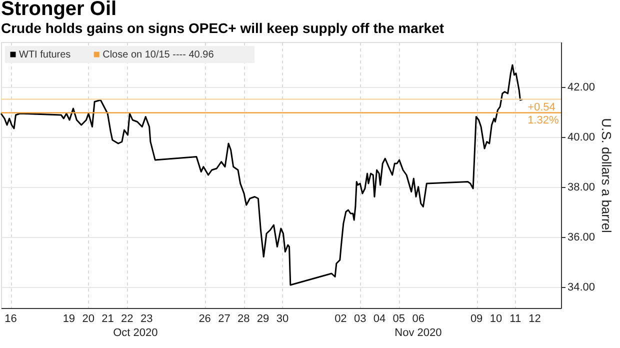 The width and height of the screenshot is (620, 348). Describe the element at coordinates (516, 319) in the screenshot. I see `x-tick-label: 11` at that location.